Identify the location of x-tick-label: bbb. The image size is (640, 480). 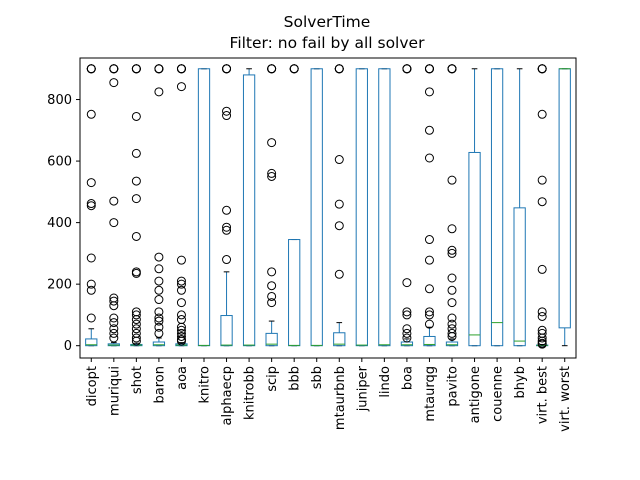
(295, 378).